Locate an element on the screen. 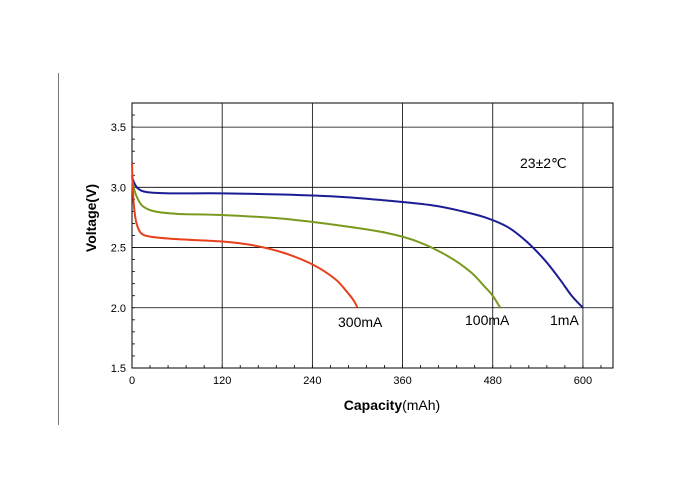 The height and width of the screenshot is (500, 700). y-tick-label: 2.0 is located at coordinates (118, 309).